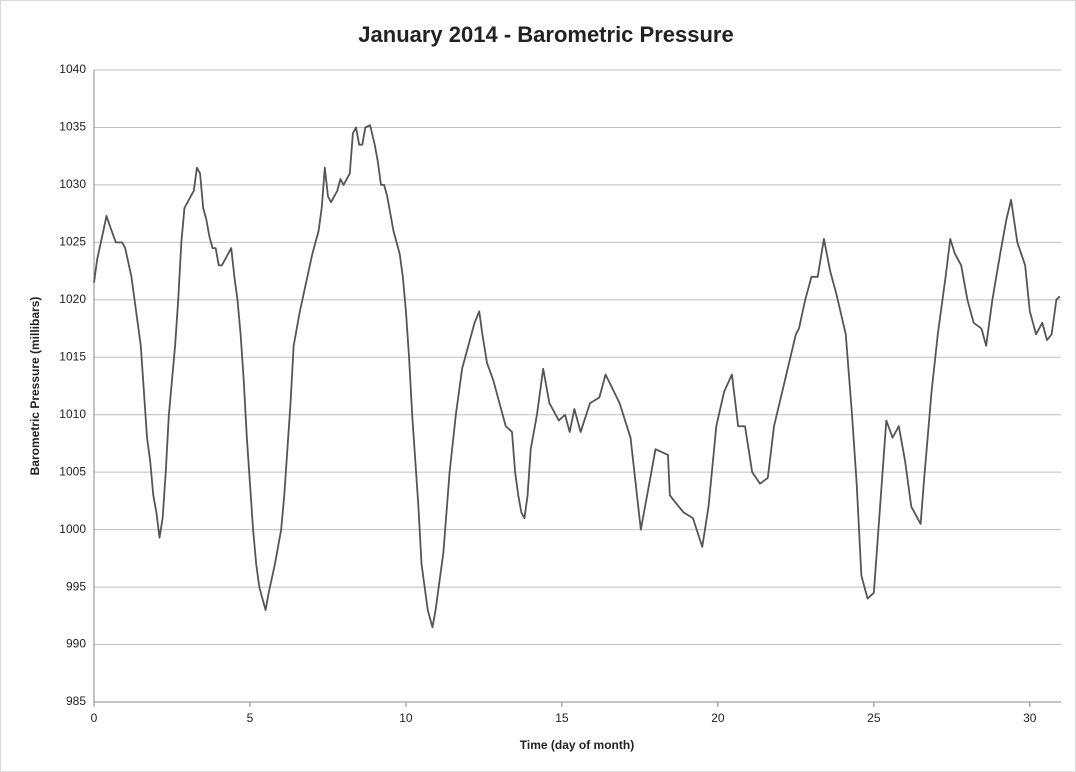  I want to click on x-axis-label: Time (day of month), so click(577, 745).